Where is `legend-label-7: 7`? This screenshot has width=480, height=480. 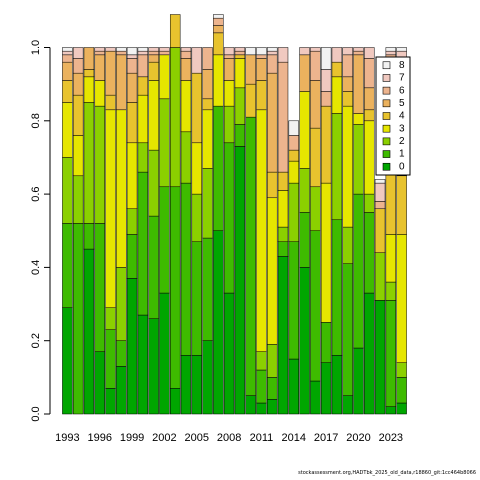
legend-label-7: 7 is located at coordinates (402, 78).